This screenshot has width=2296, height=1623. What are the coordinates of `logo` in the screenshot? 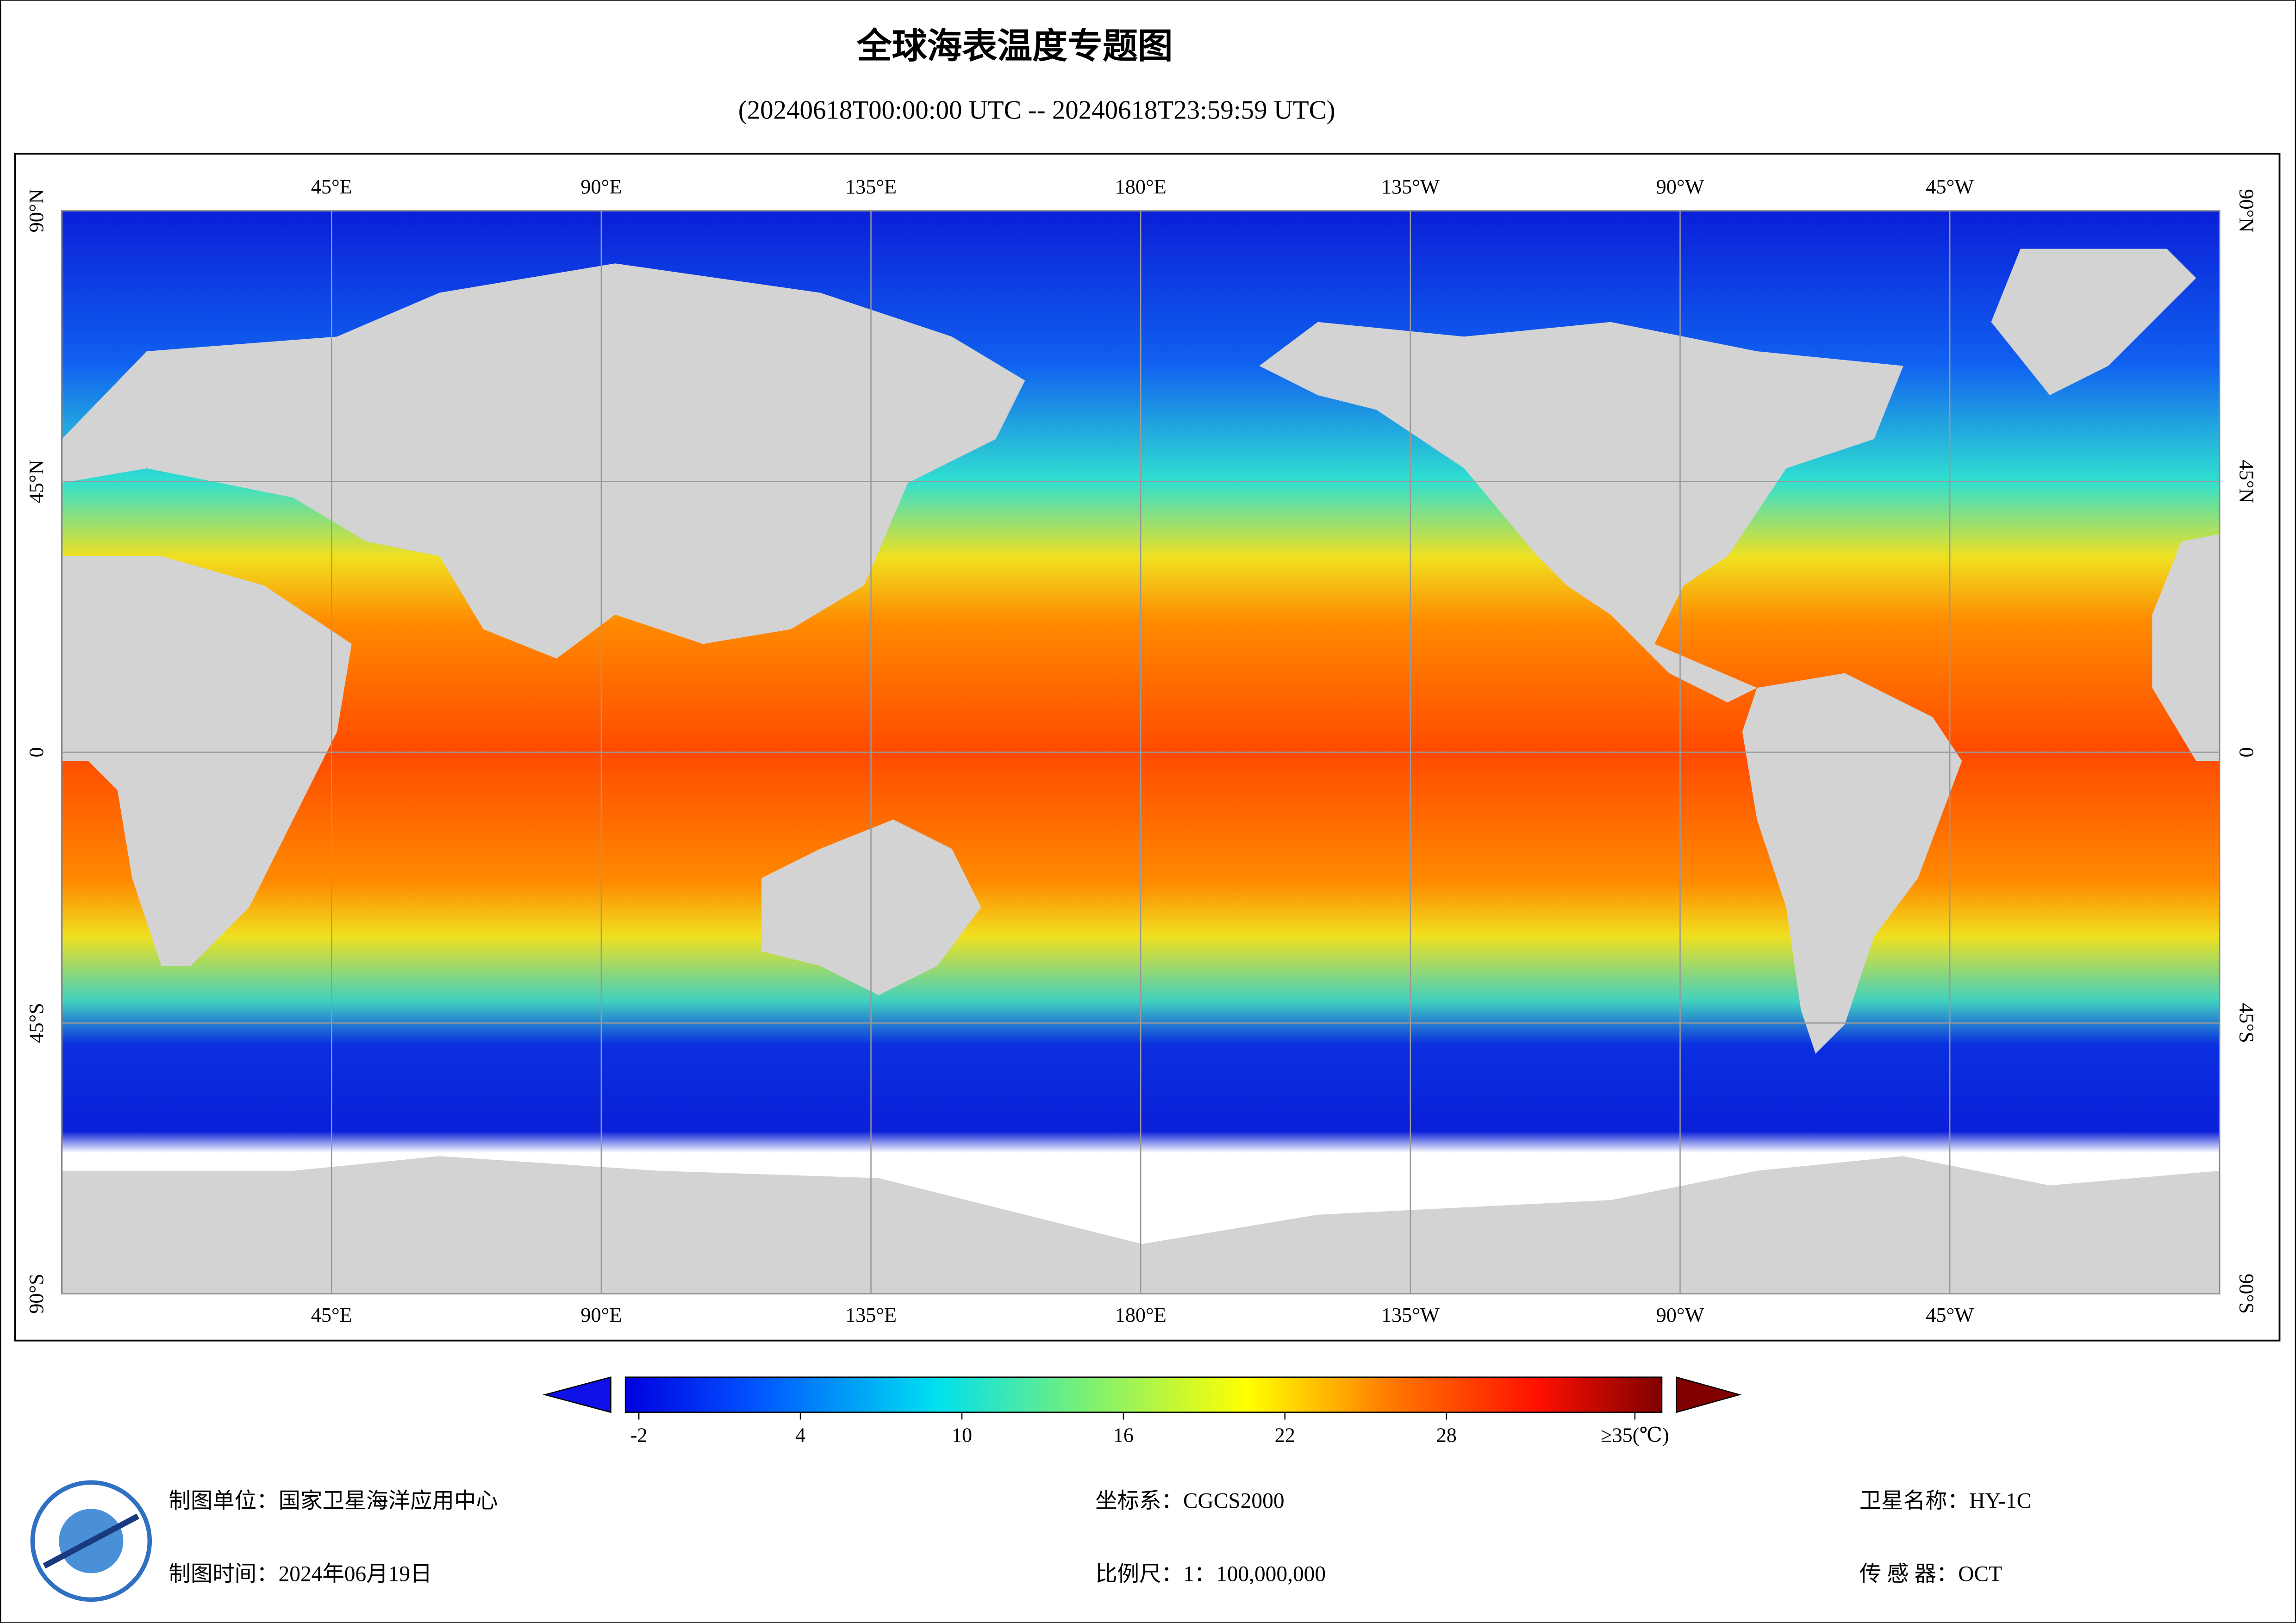 It's located at (91, 1541).